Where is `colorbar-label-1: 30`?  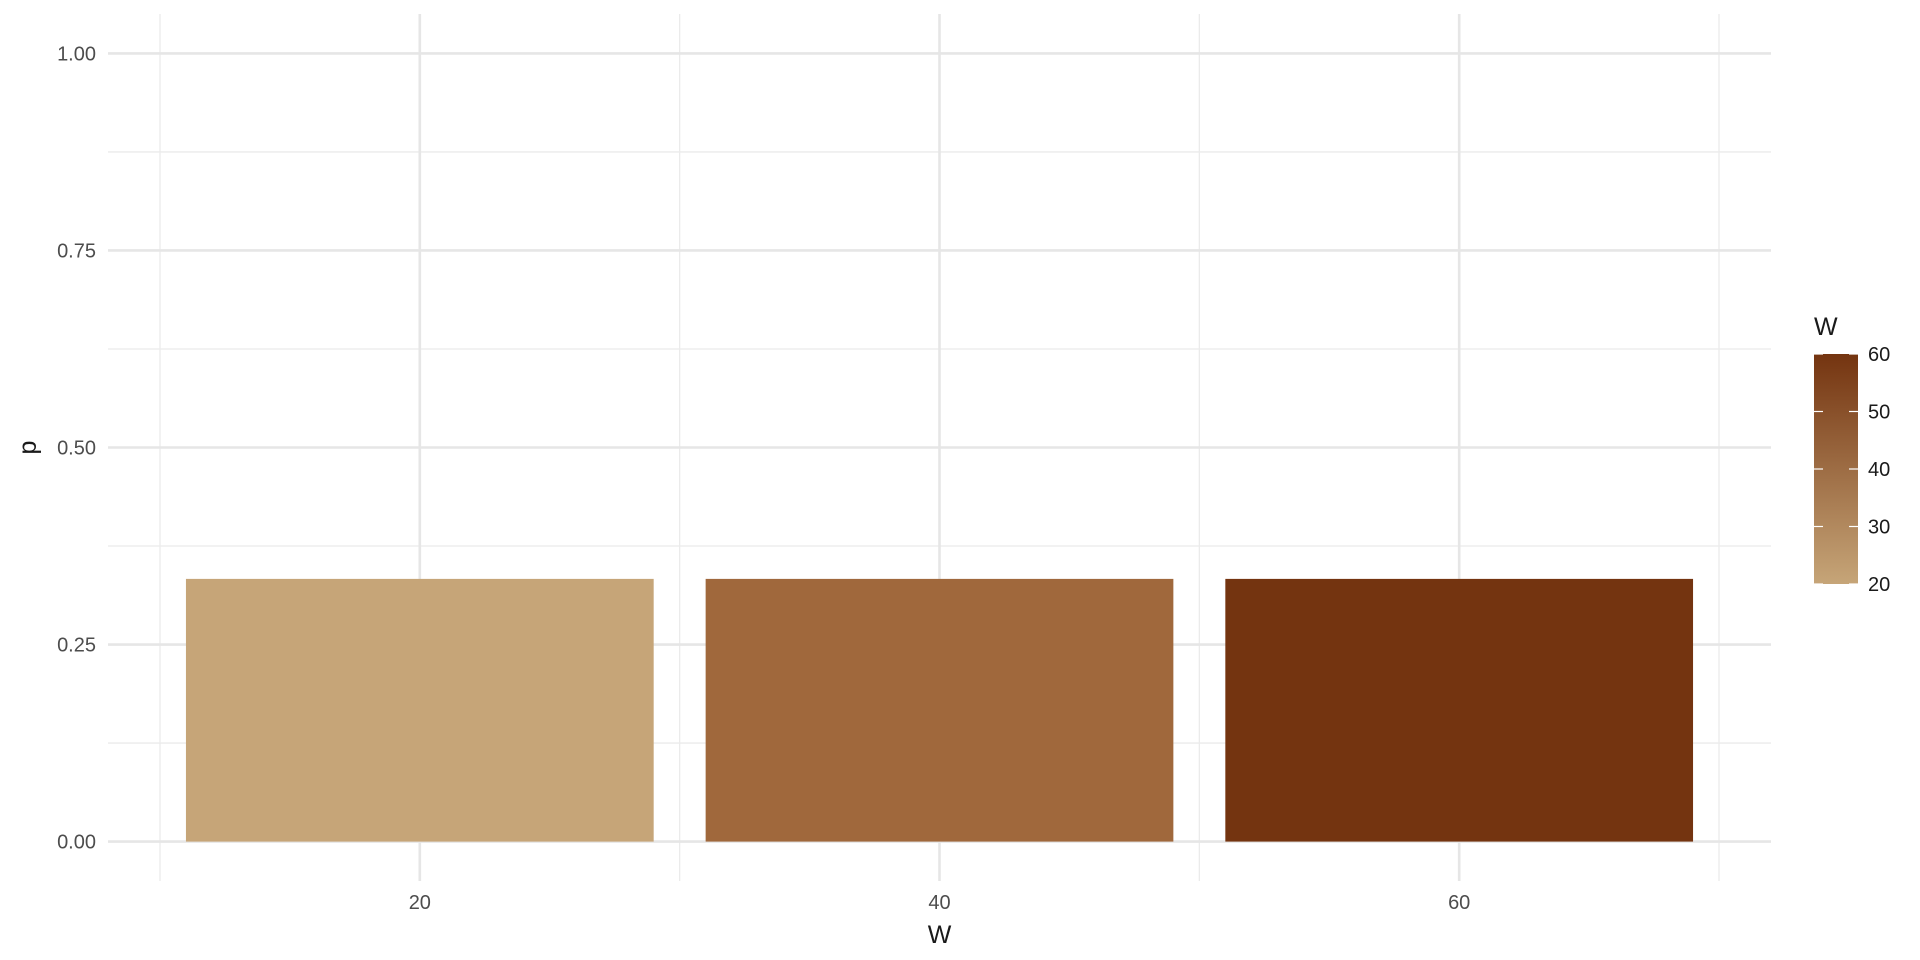
colorbar-label-1: 30 is located at coordinates (1879, 528).